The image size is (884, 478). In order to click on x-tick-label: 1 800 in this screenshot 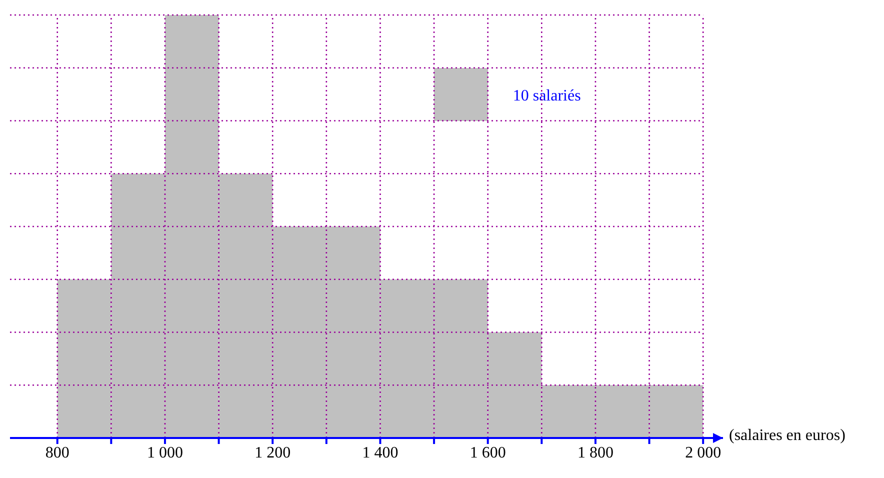, I will do `click(595, 453)`.